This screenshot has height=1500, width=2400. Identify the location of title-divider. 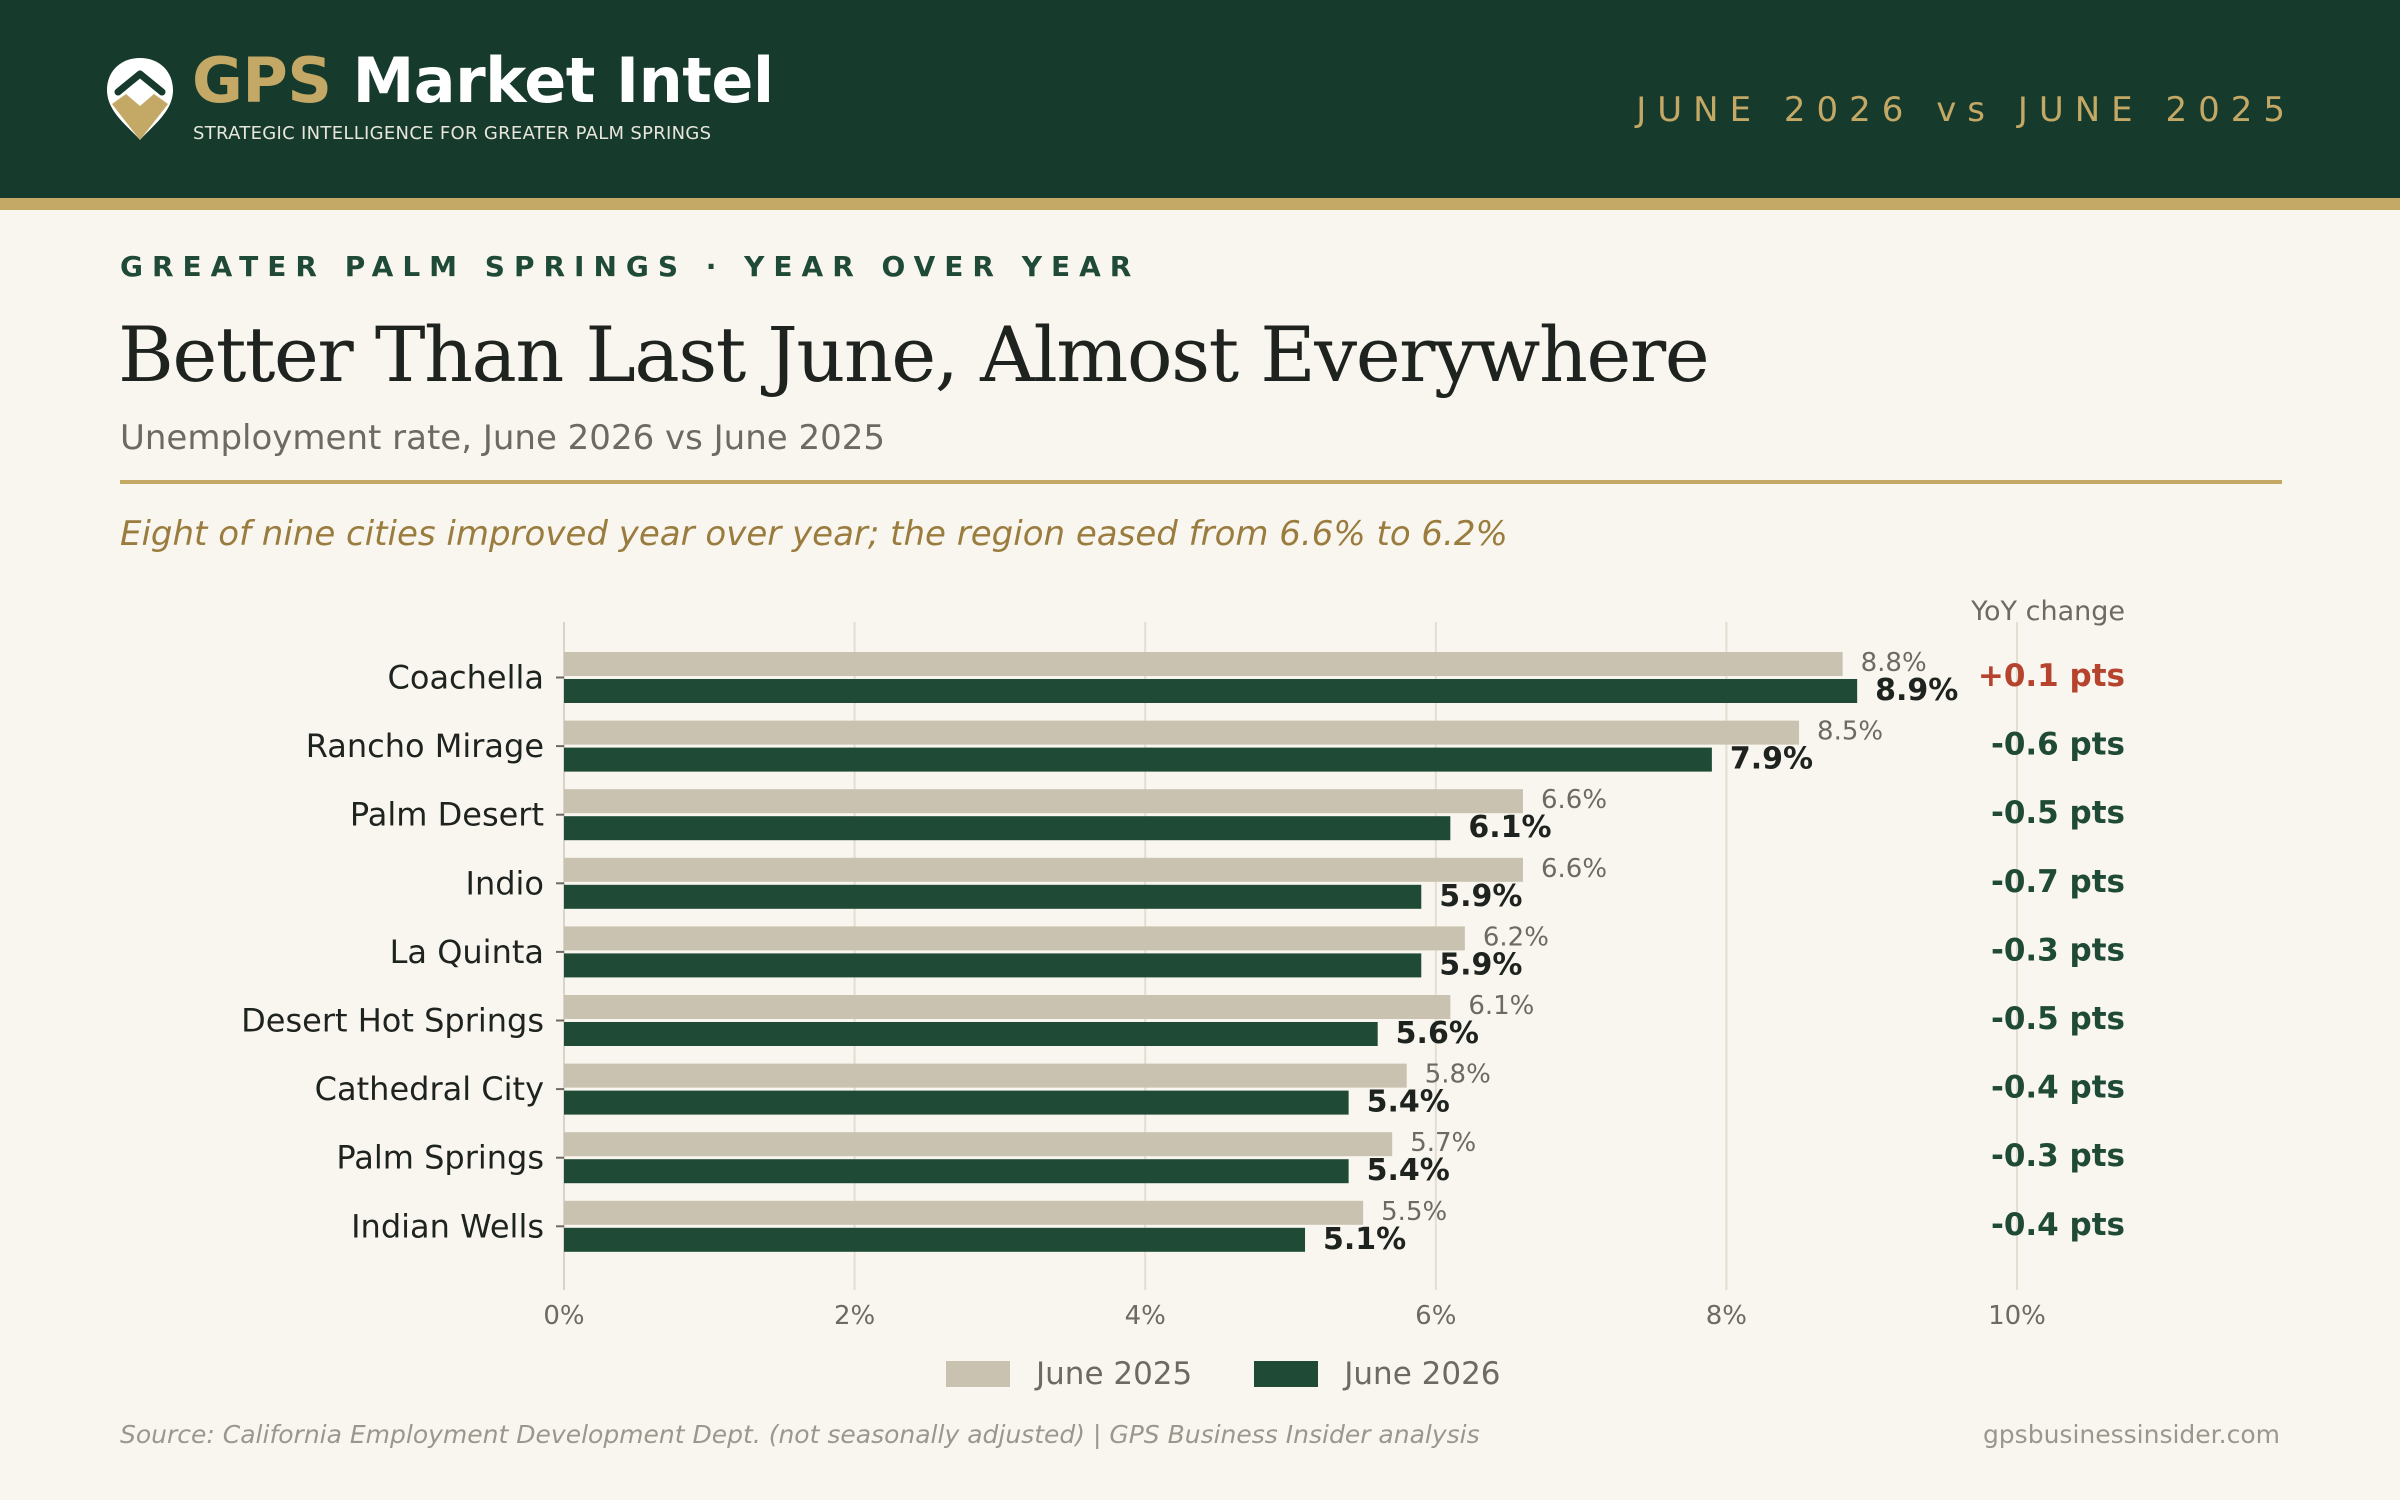
(1201, 482).